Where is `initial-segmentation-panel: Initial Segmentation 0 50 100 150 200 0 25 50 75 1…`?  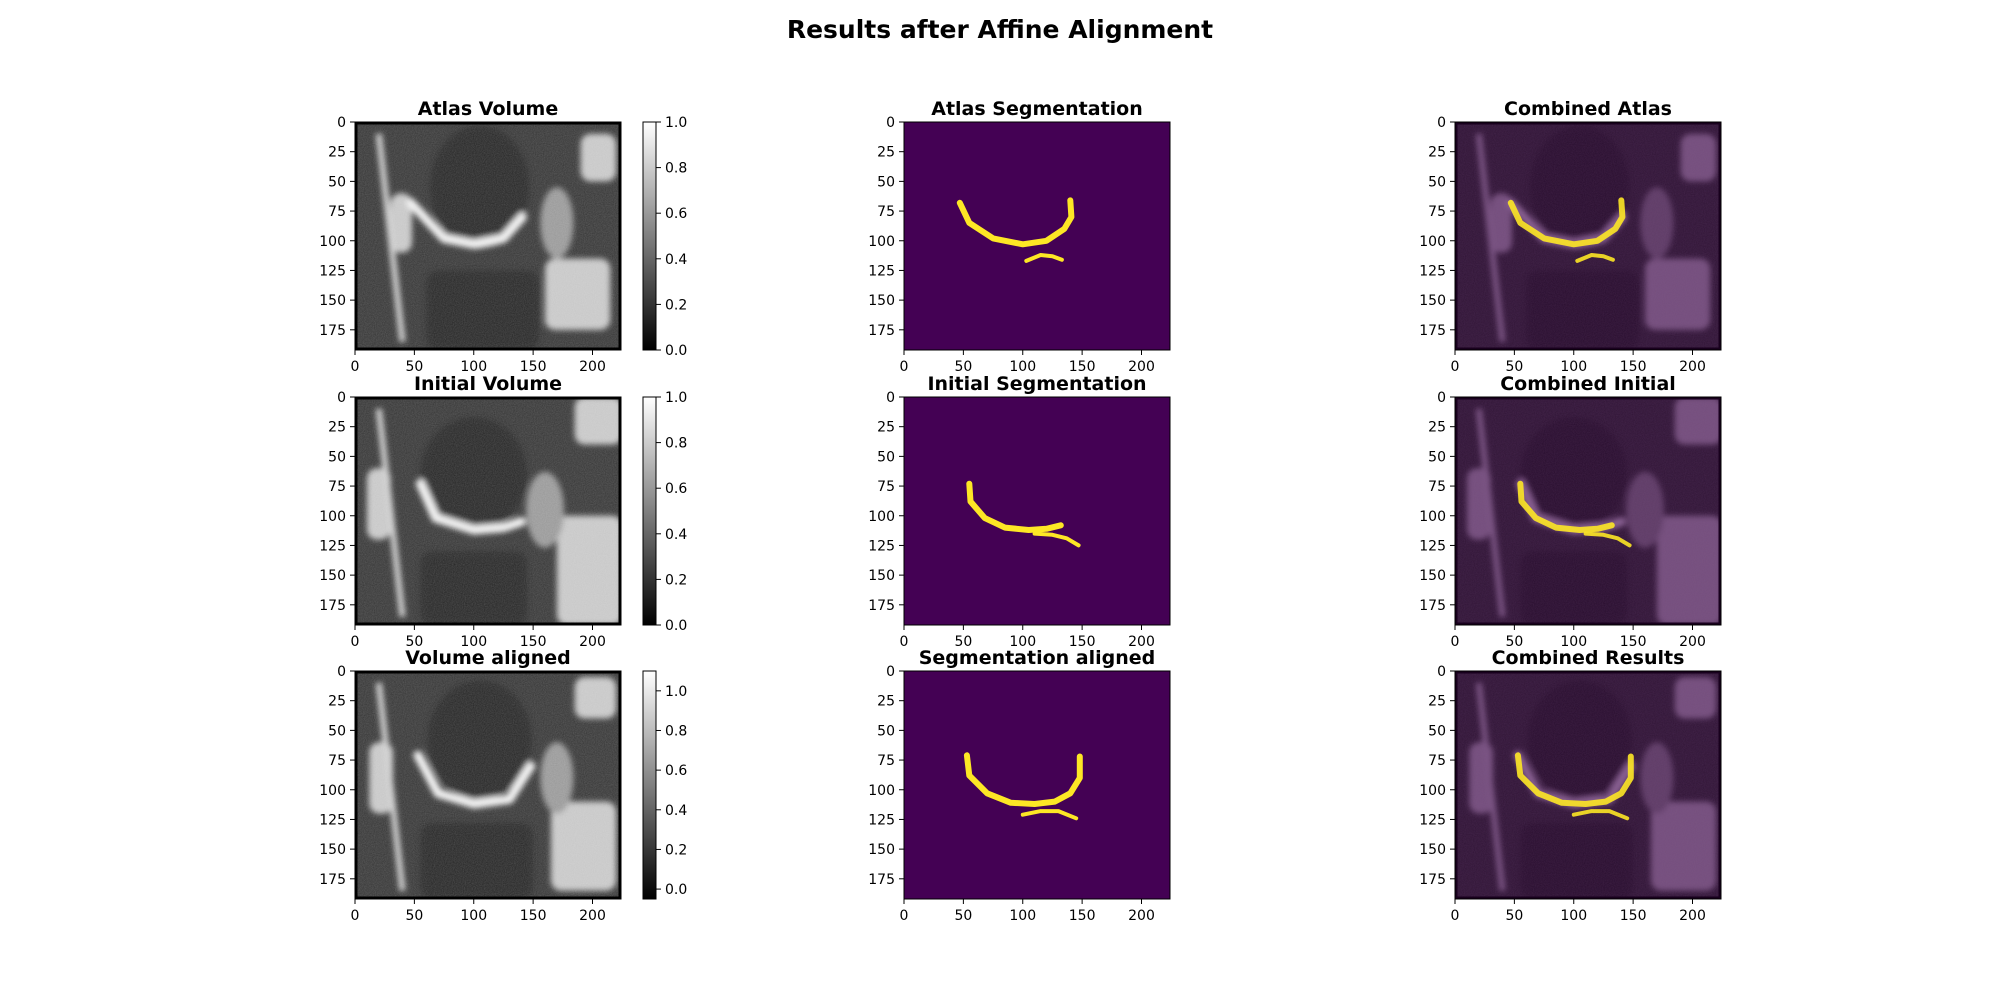 initial-segmentation-panel: Initial Segmentation 0 50 100 150 200 0 25 50 75 1… is located at coordinates (1019, 511).